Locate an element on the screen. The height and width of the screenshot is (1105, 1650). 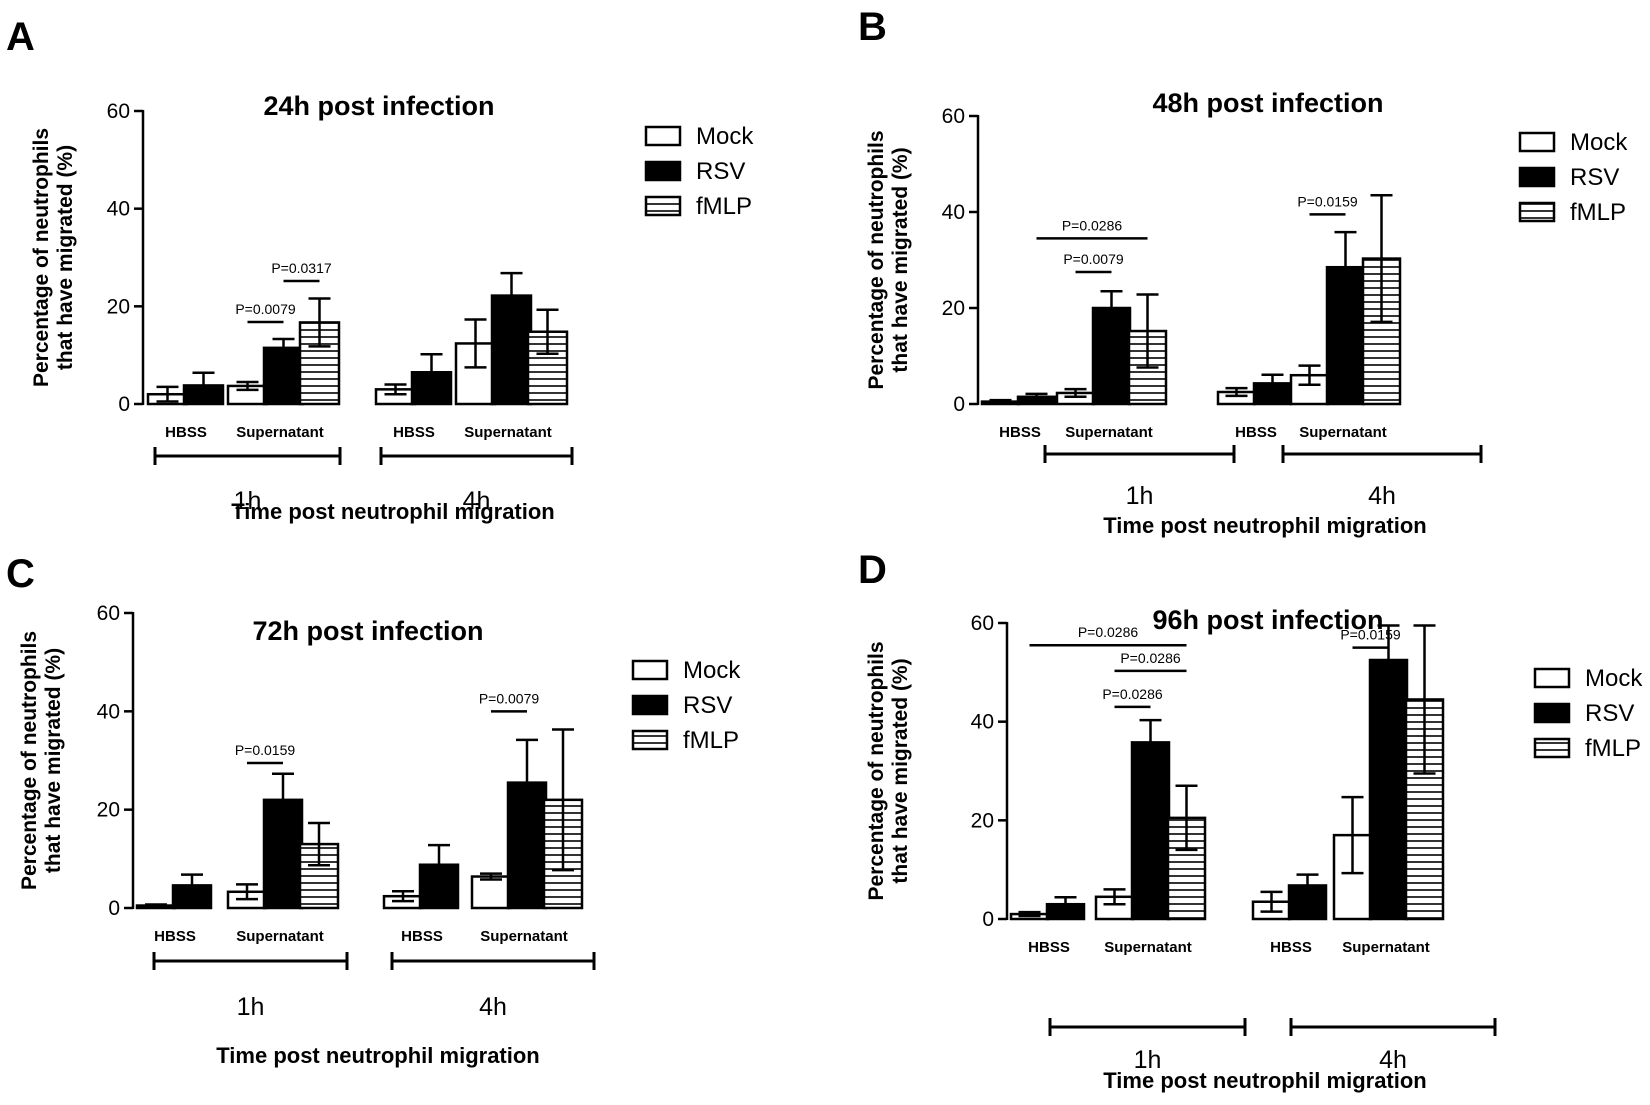
p-value-label: P=0.0317 is located at coordinates (301, 268).